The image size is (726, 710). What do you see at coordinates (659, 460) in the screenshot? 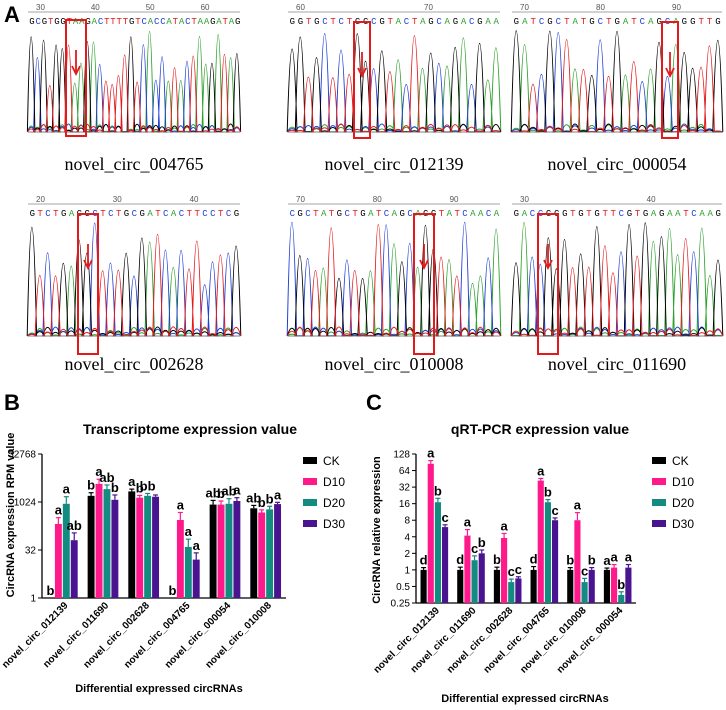
I see `chart-c-legend-swatch-ck` at bounding box center [659, 460].